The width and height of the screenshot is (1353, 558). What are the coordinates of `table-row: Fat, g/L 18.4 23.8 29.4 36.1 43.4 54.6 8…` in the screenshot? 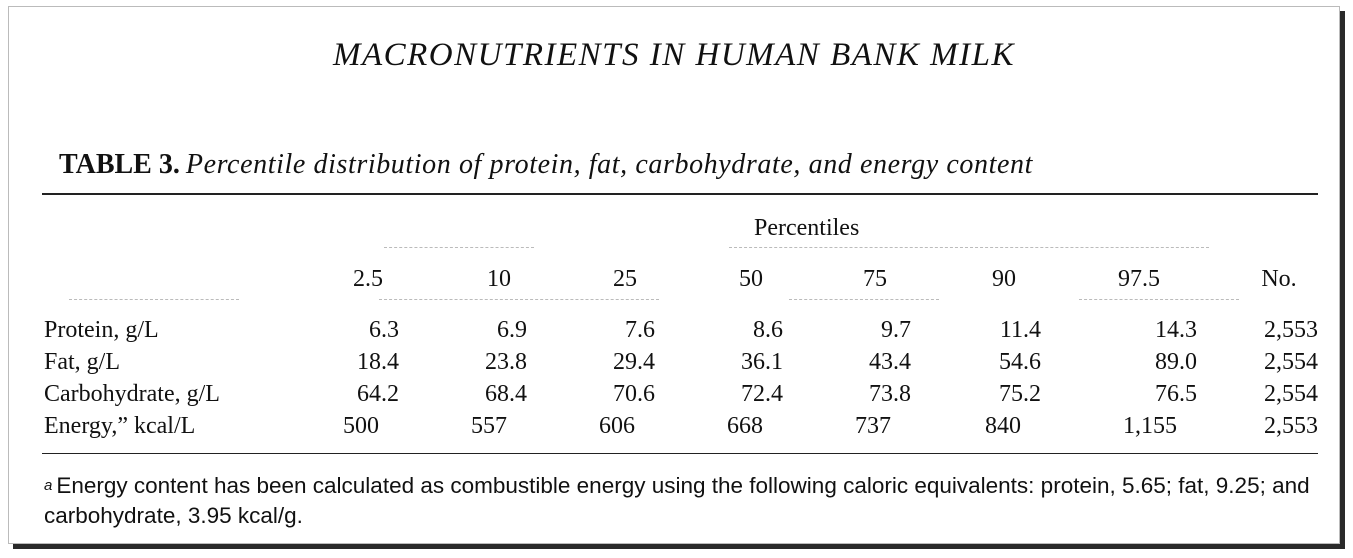 It's located at (674, 365).